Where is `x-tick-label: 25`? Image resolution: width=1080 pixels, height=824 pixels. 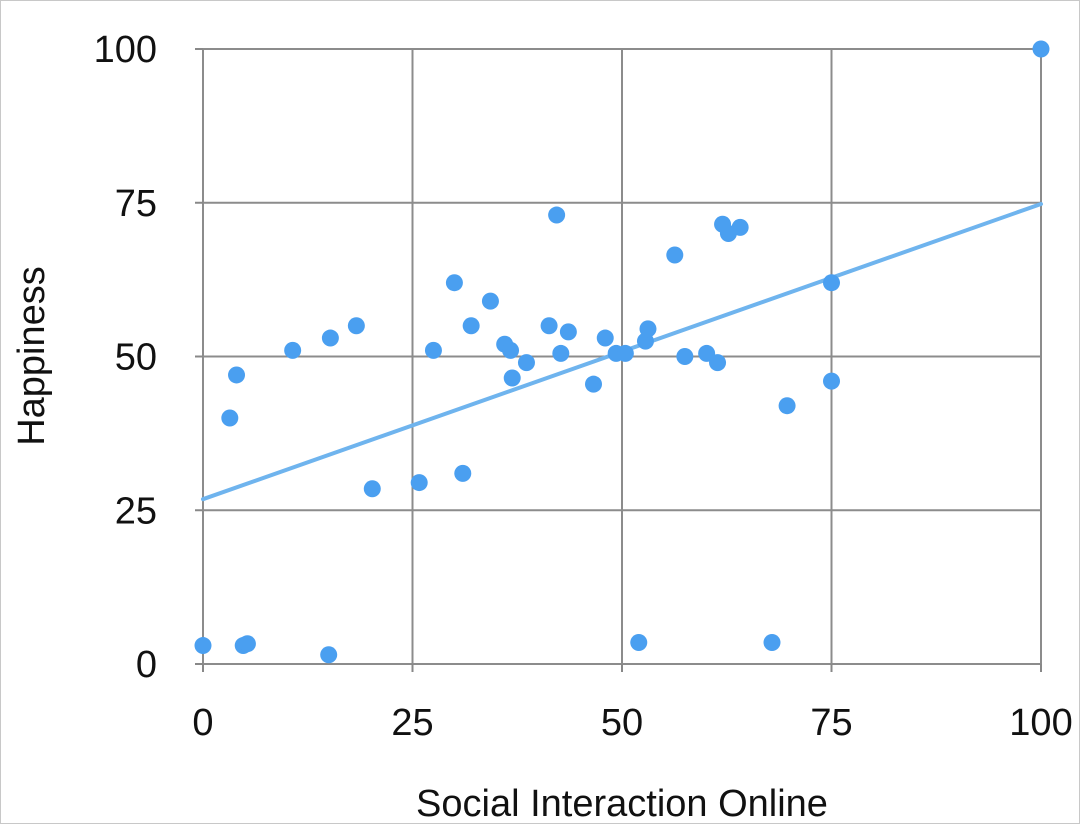
x-tick-label: 25 is located at coordinates (412, 723).